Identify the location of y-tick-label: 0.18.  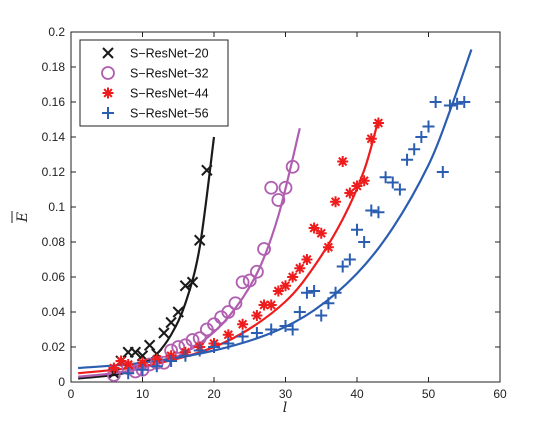
(54, 67).